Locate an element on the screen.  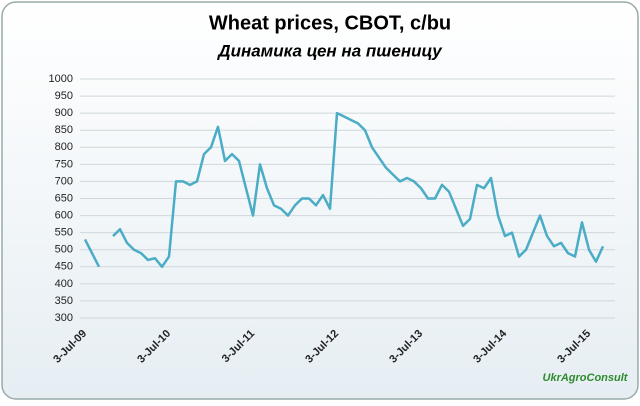
y-tick-label: 700 is located at coordinates (64, 181).